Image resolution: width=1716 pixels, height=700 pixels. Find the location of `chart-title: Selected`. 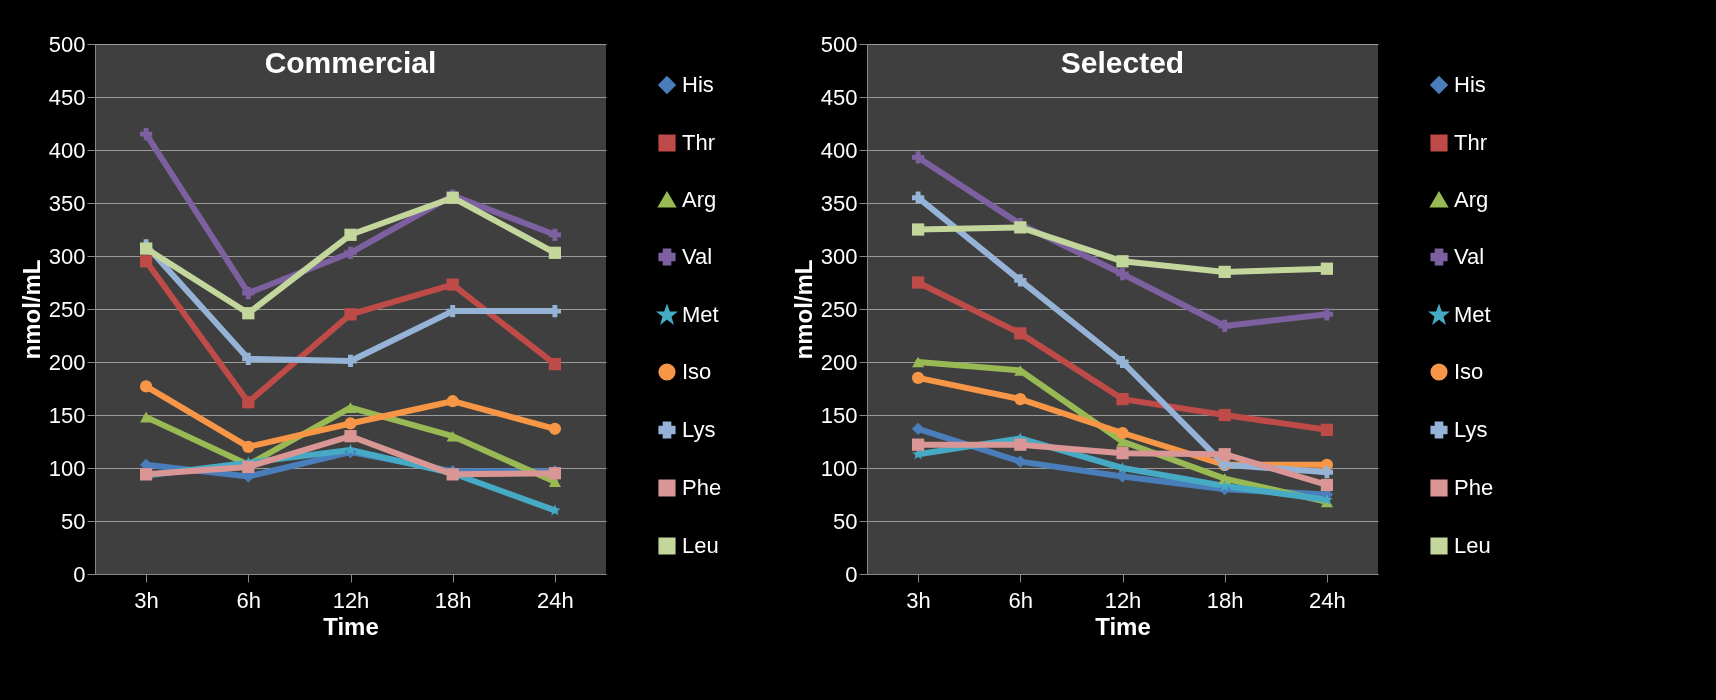

chart-title: Selected is located at coordinates (1122, 62).